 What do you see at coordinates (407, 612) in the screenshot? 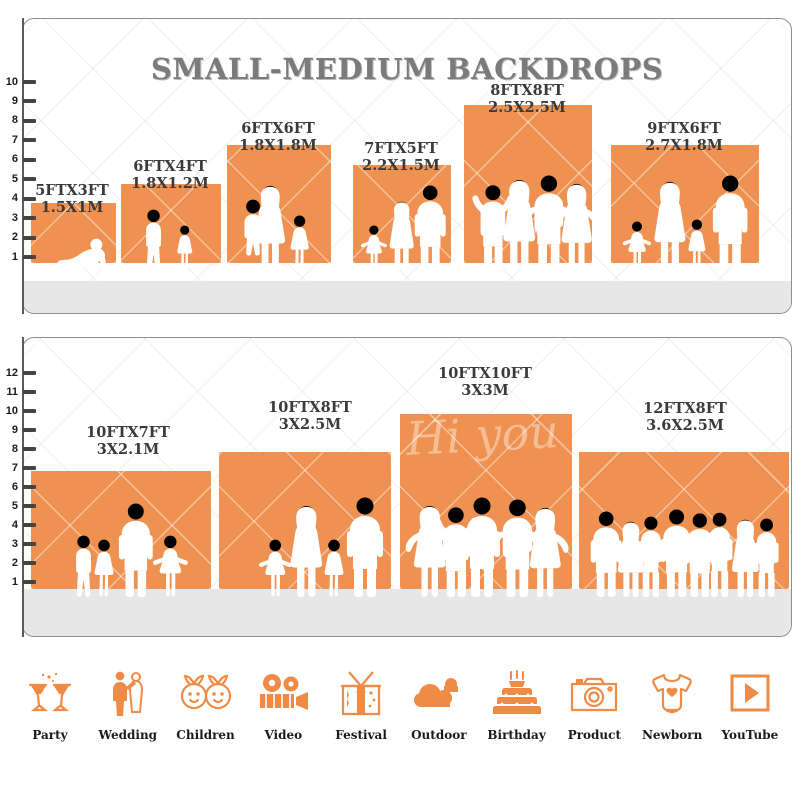
I see `floor-strip-bottom` at bounding box center [407, 612].